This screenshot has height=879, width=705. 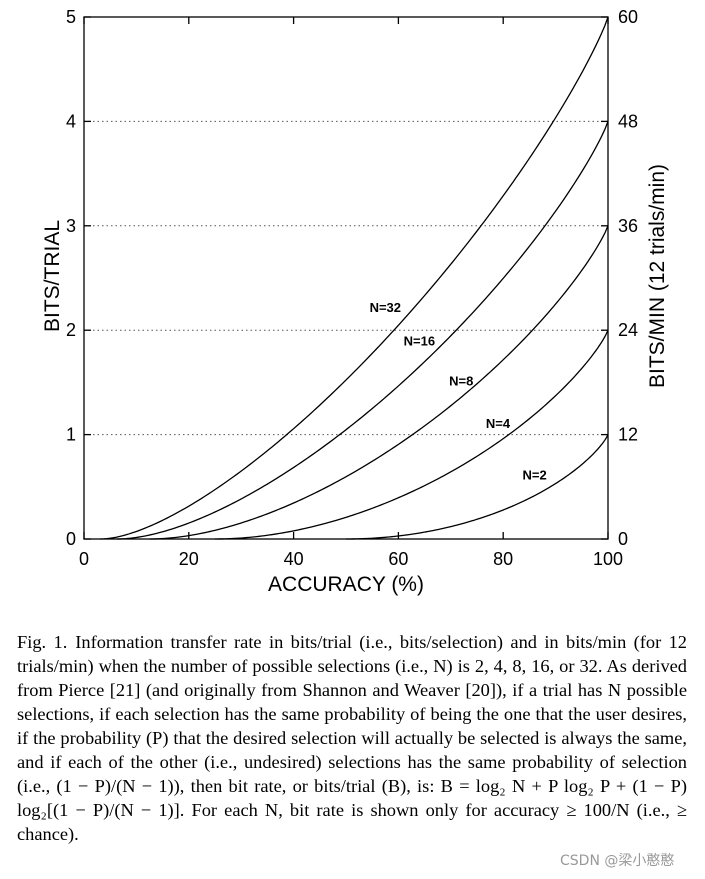 What do you see at coordinates (628, 330) in the screenshot?
I see `y-tick-label-right: 24` at bounding box center [628, 330].